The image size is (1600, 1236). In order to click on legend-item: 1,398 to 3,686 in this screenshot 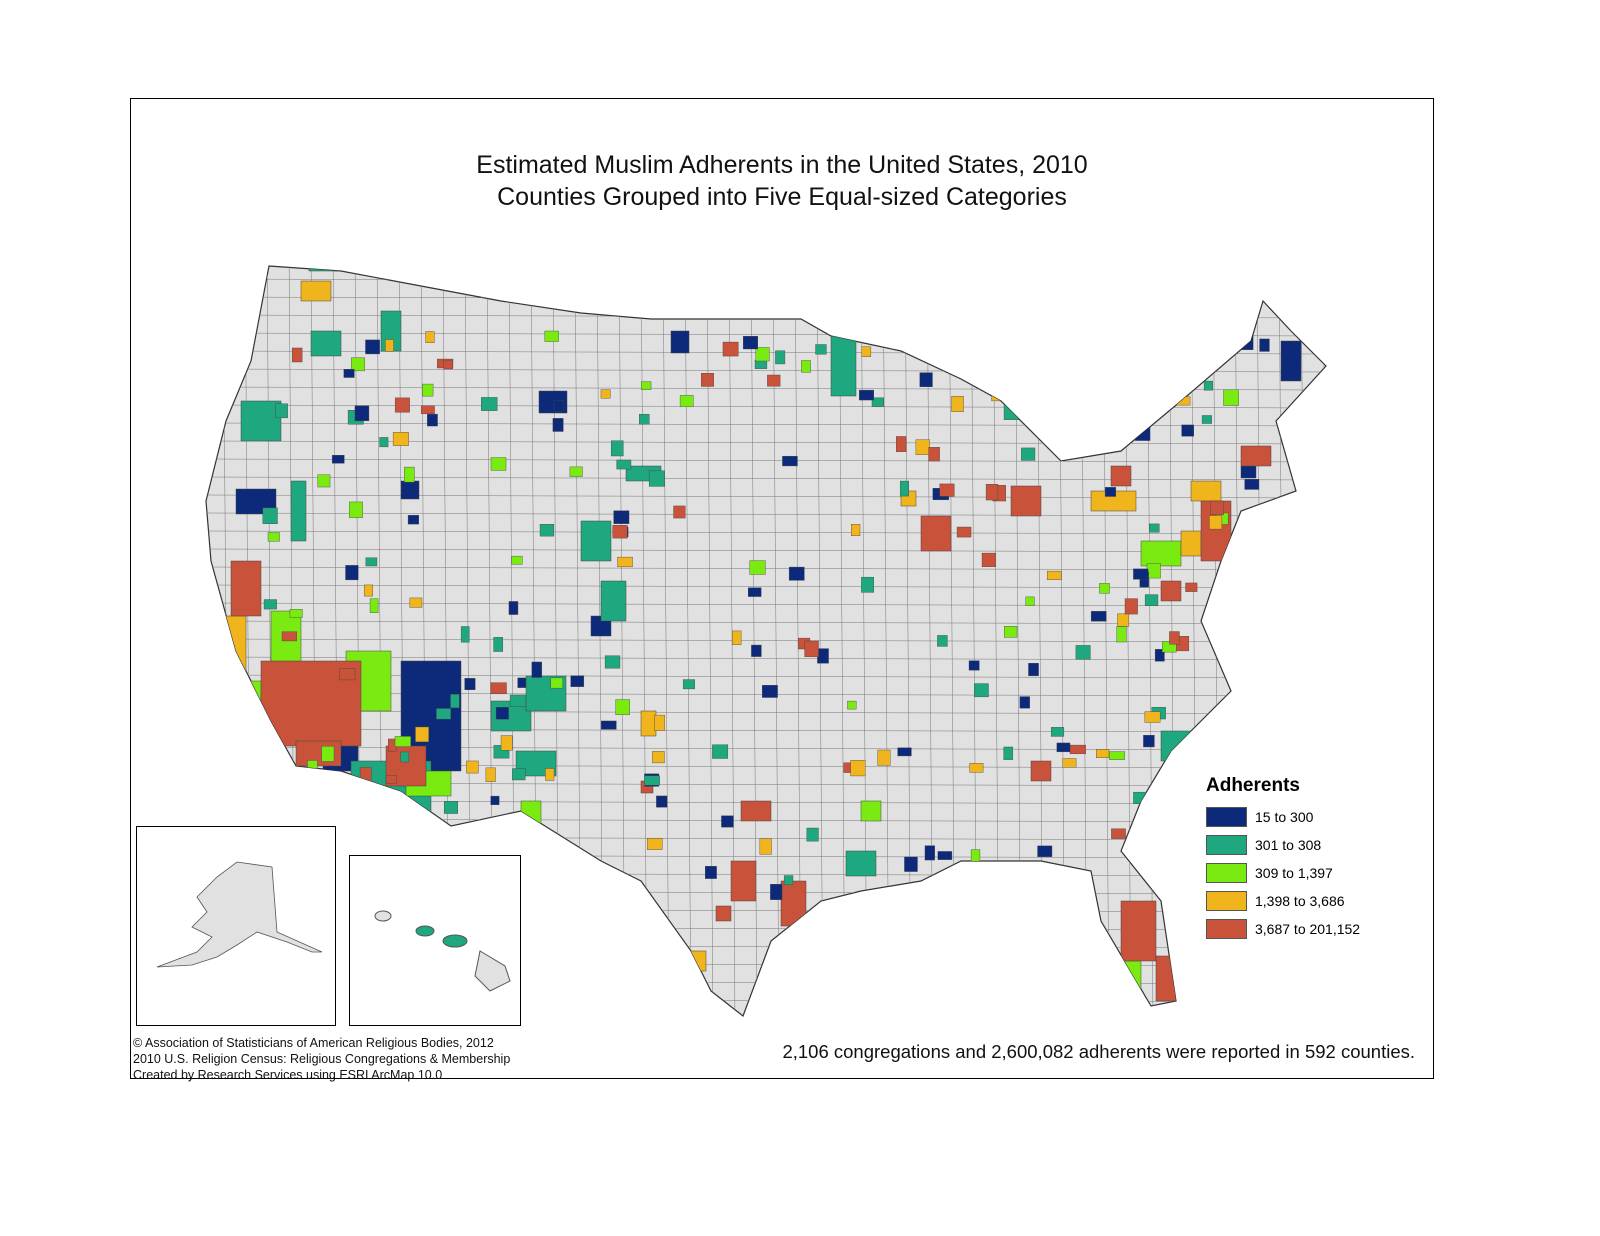, I will do `click(1283, 901)`.